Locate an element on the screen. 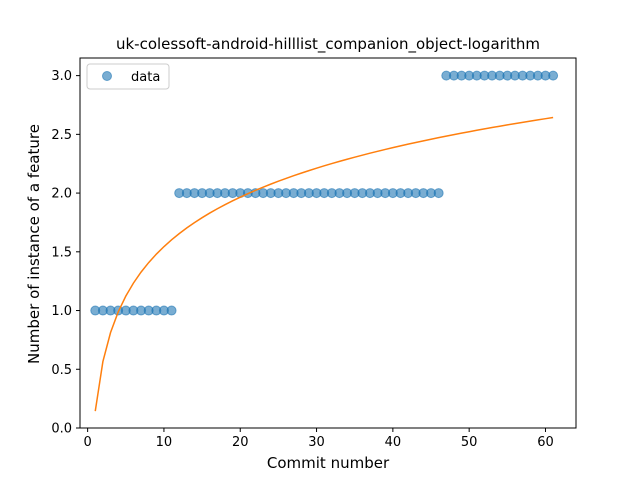 The height and width of the screenshot is (480, 640). y-tick-label: 3.0 is located at coordinates (61, 76).